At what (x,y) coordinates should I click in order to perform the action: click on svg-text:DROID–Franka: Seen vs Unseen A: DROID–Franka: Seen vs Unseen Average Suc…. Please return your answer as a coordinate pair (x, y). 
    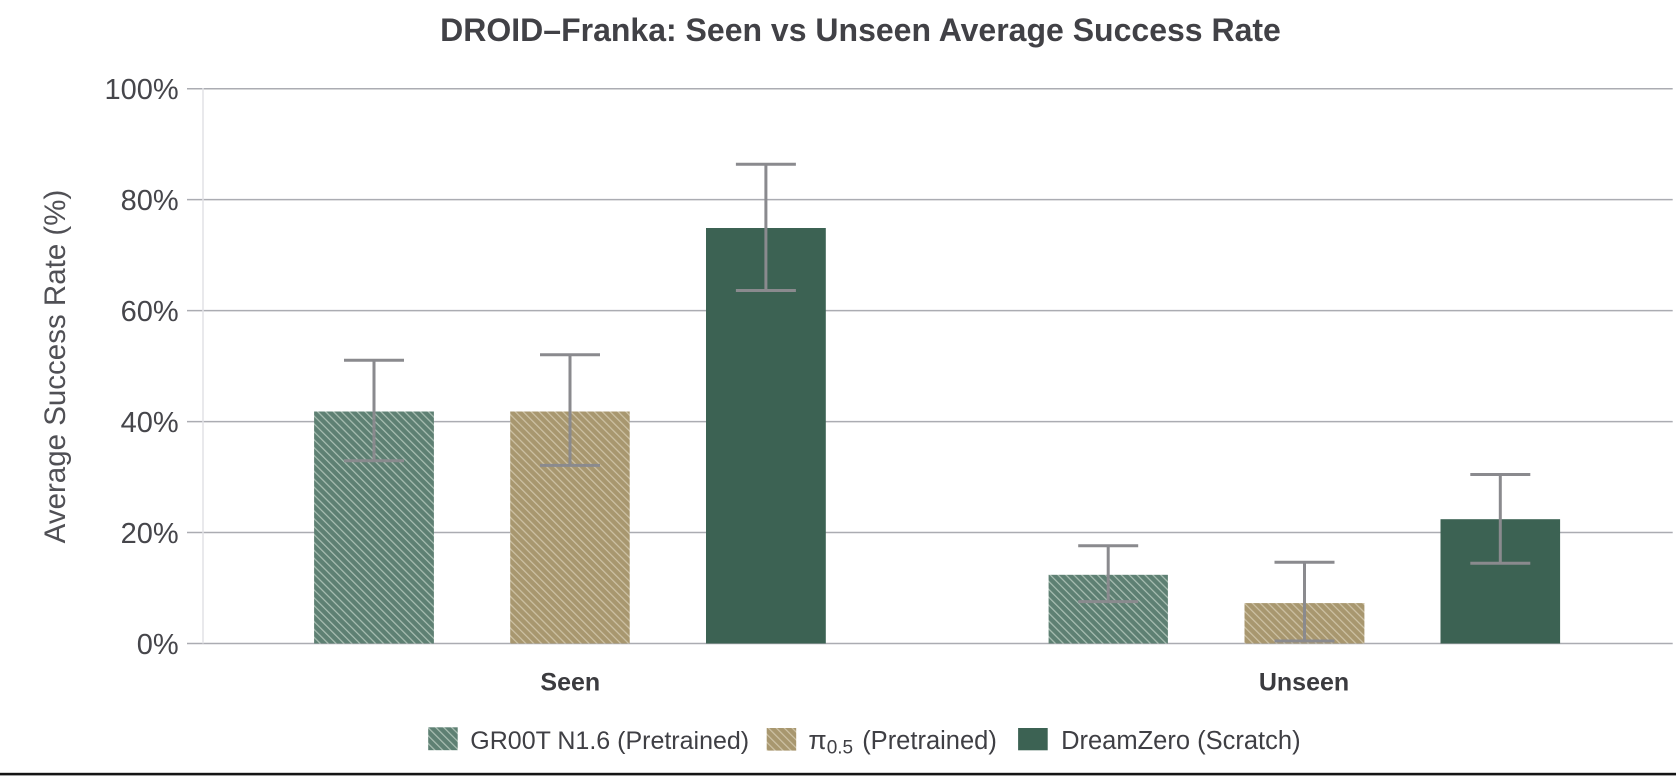
    Looking at the image, I should click on (860, 30).